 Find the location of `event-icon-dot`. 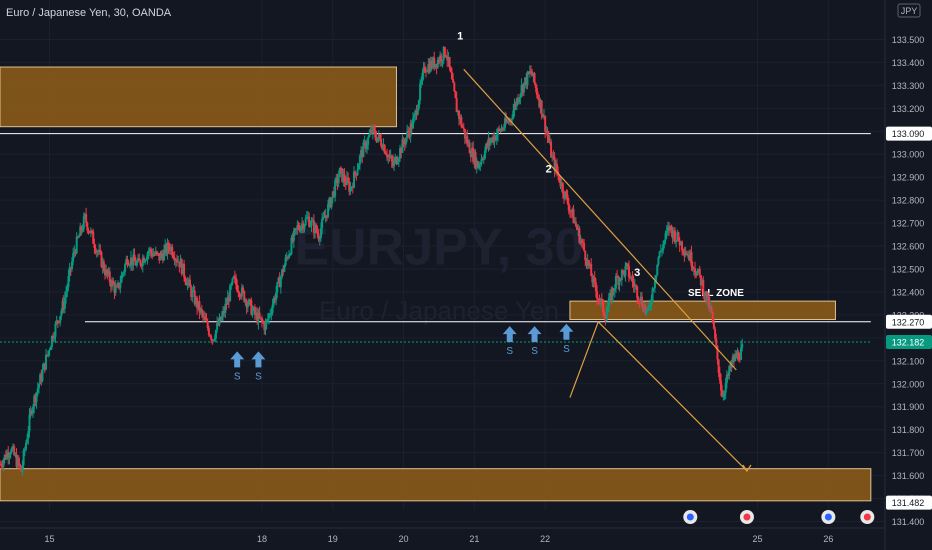

event-icon-dot is located at coordinates (747, 517).